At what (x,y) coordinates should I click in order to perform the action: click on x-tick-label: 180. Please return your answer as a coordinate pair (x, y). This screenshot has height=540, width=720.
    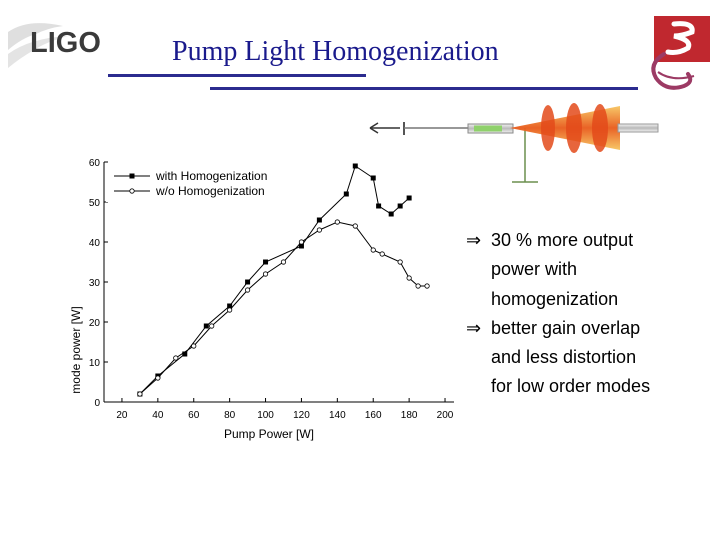
    Looking at the image, I should click on (409, 415).